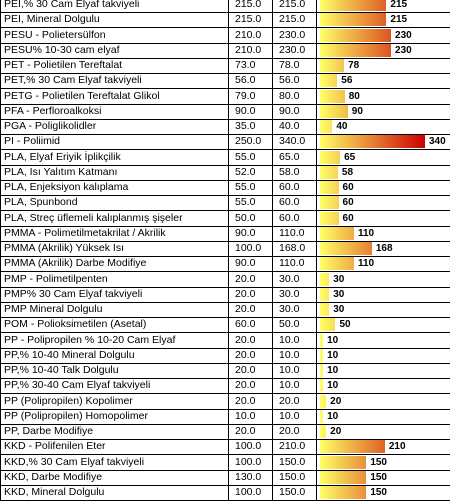 Image resolution: width=450 pixels, height=501 pixels. I want to click on max-value-cell: 50.0, so click(295, 325).